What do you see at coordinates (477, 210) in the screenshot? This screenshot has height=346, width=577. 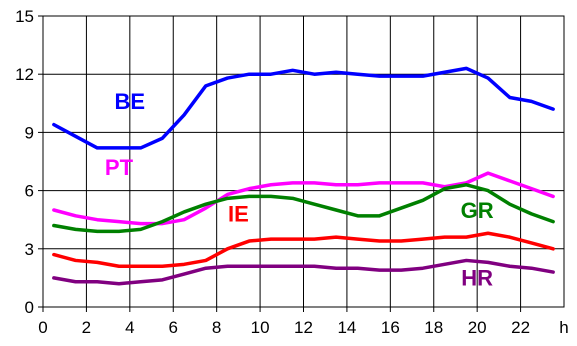 I see `series-label-gr: GR` at bounding box center [477, 210].